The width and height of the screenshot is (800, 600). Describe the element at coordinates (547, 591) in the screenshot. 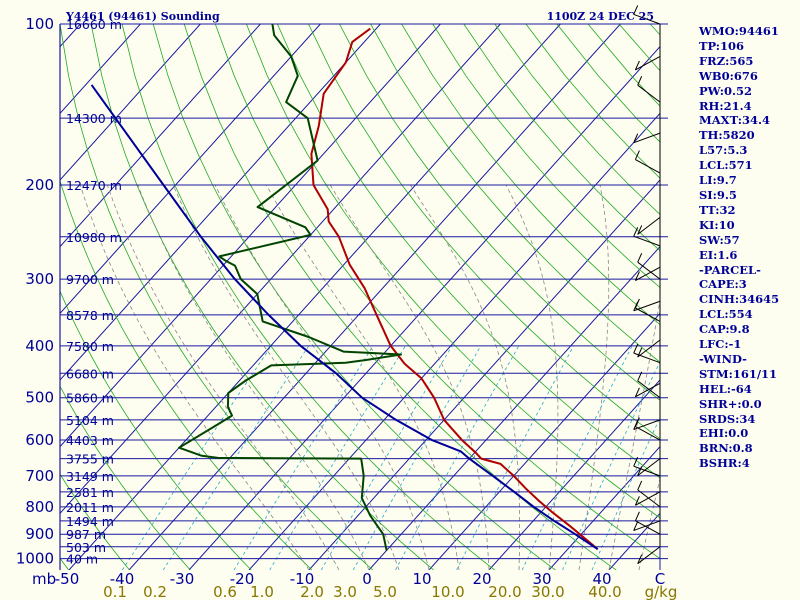

I see `mixing-ratio-label: 30.0` at that location.